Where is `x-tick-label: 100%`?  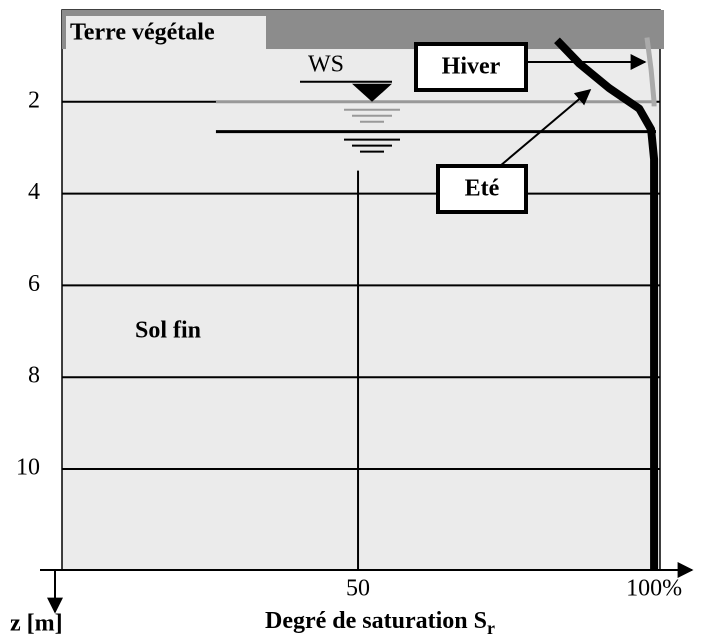 x-tick-label: 100% is located at coordinates (654, 589).